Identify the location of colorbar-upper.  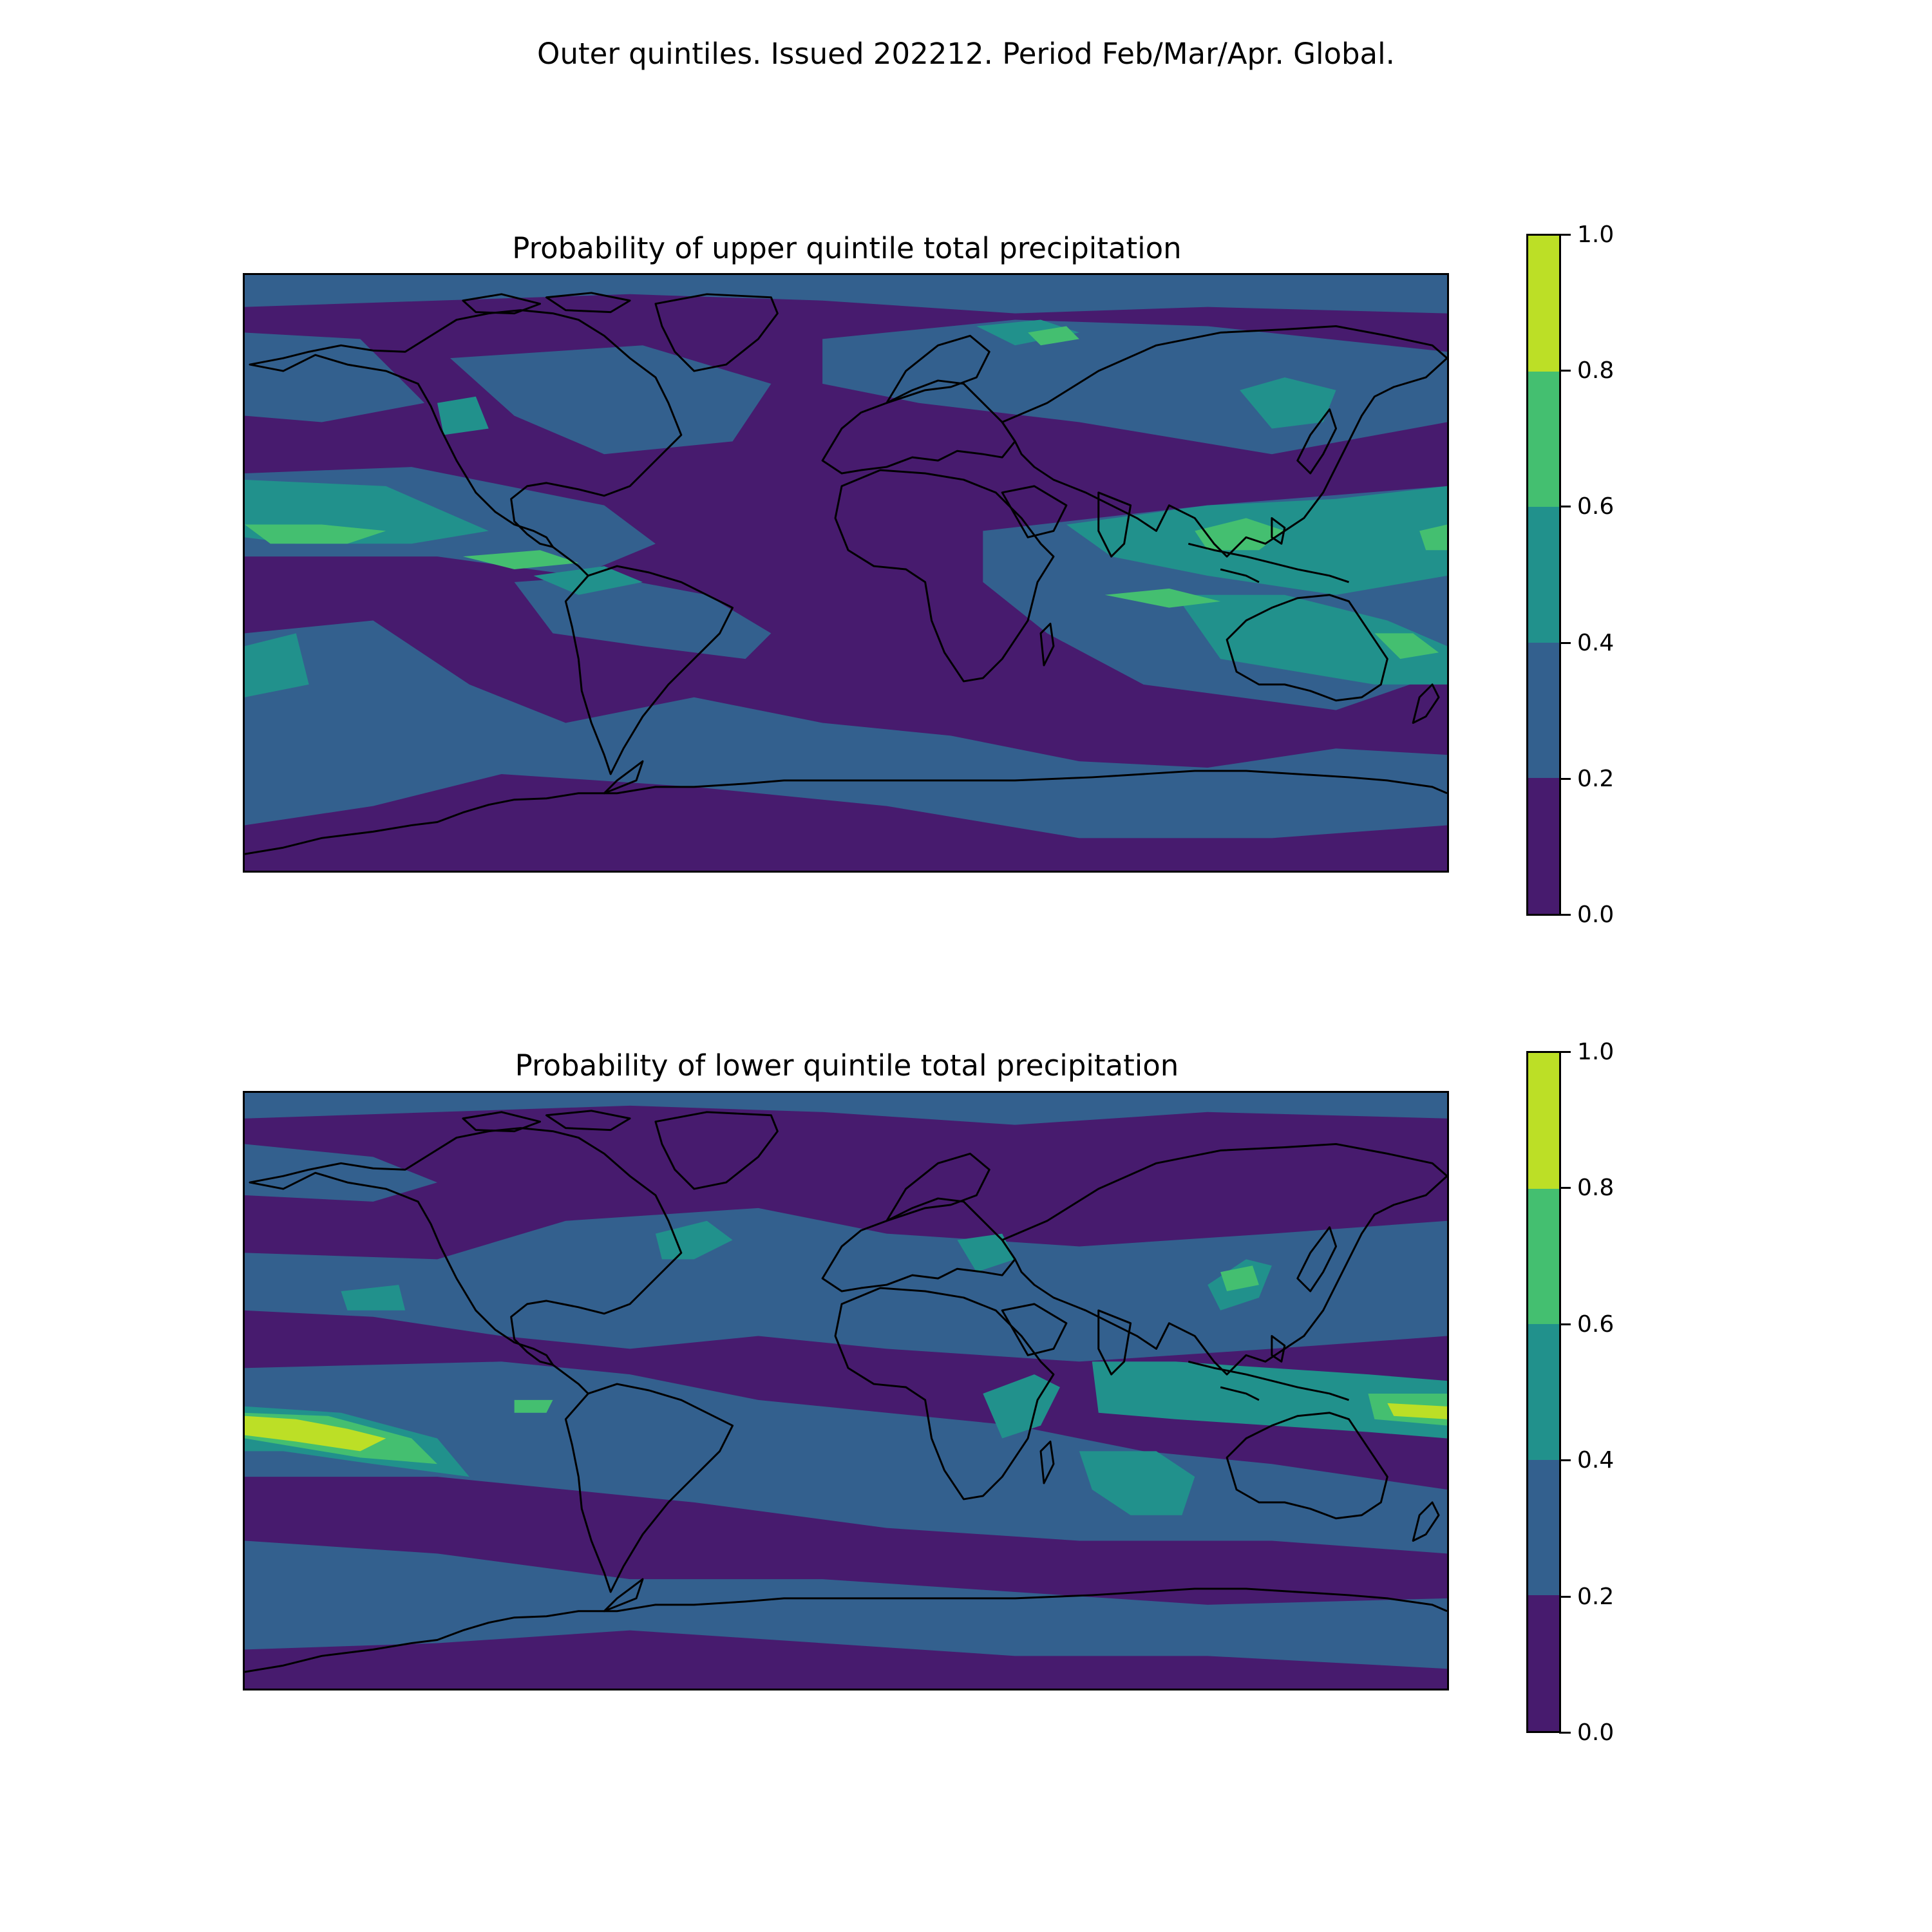
(1543, 575).